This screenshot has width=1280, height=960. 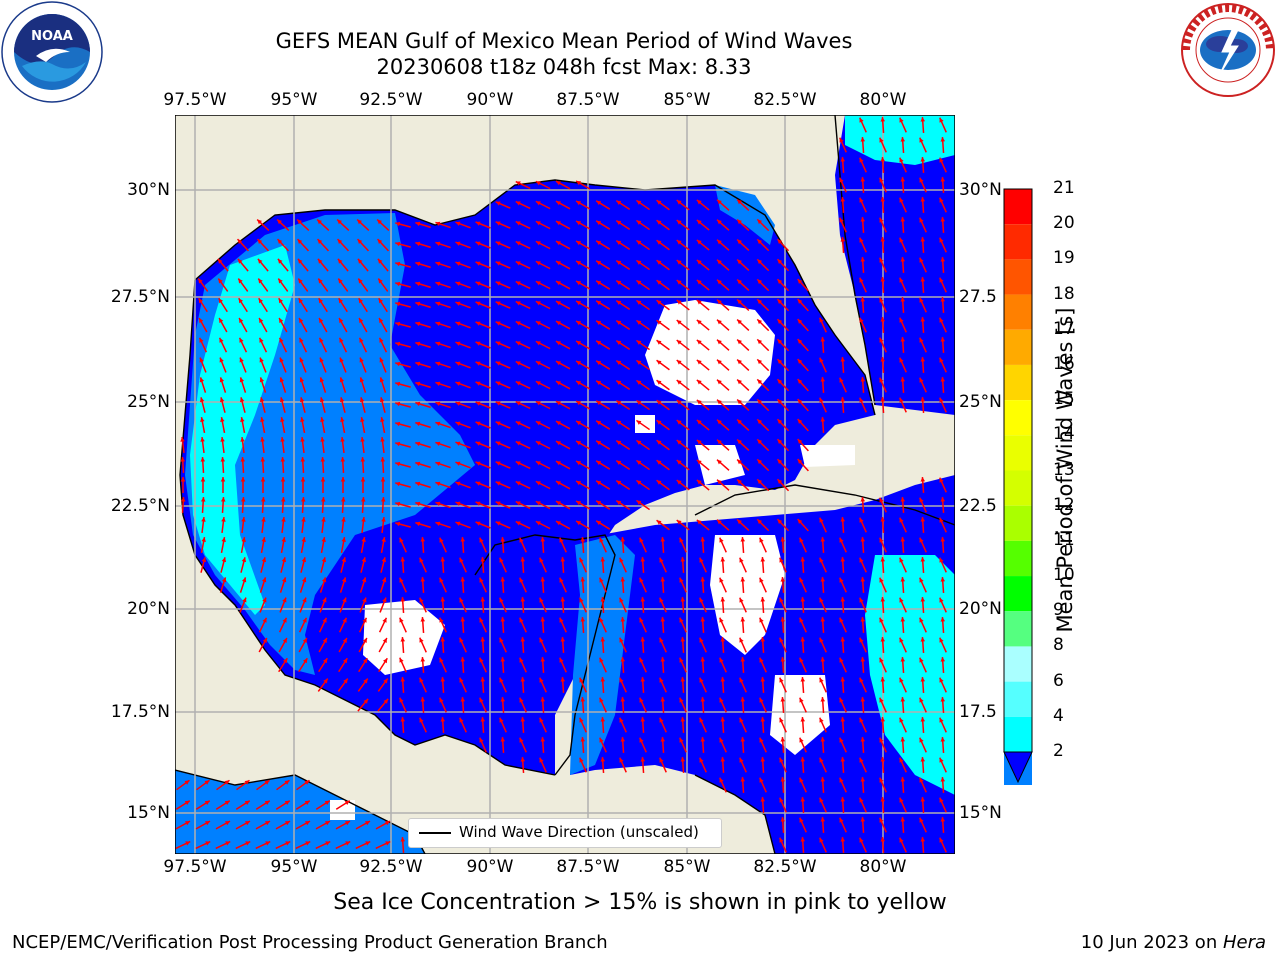 I want to click on colorbar-segment, so click(x=1018, y=664).